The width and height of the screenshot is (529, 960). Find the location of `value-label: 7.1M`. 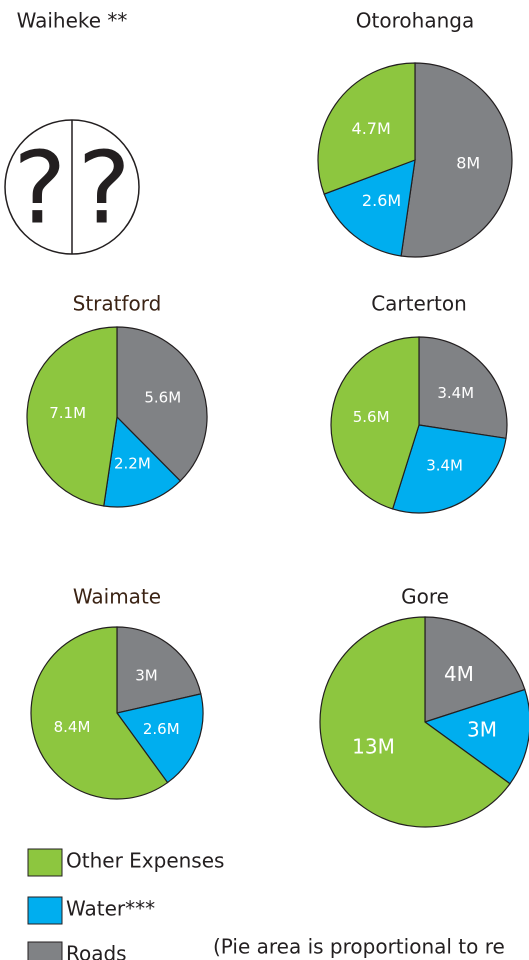

value-label: 7.1M is located at coordinates (67, 413).